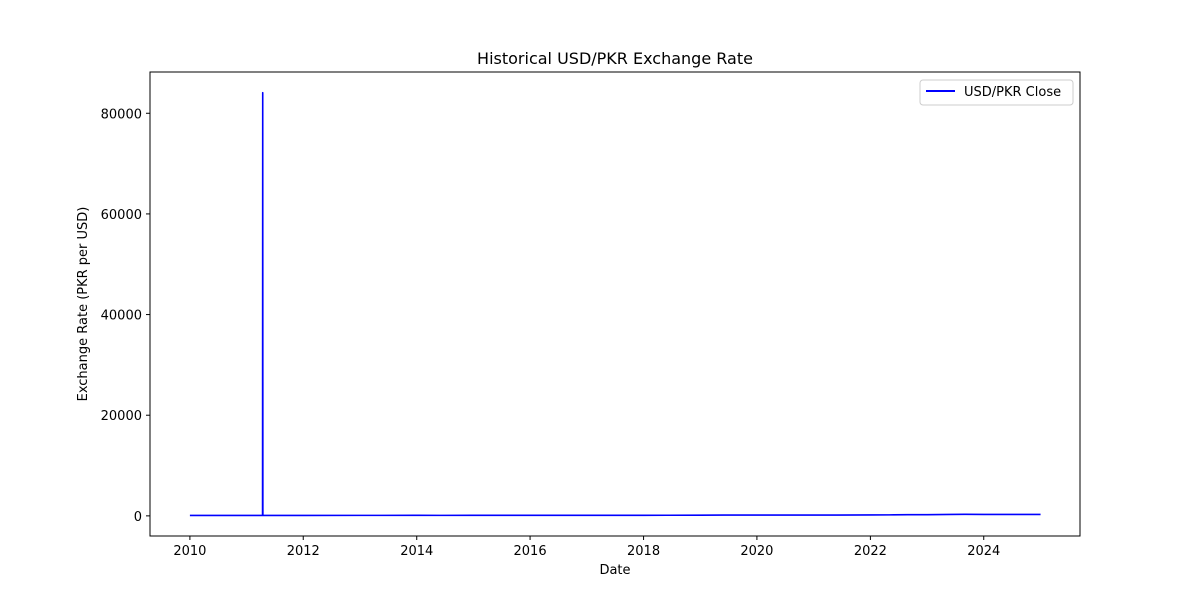 This screenshot has width=1200, height=600. Describe the element at coordinates (983, 551) in the screenshot. I see `x-tick-label: 2024` at that location.